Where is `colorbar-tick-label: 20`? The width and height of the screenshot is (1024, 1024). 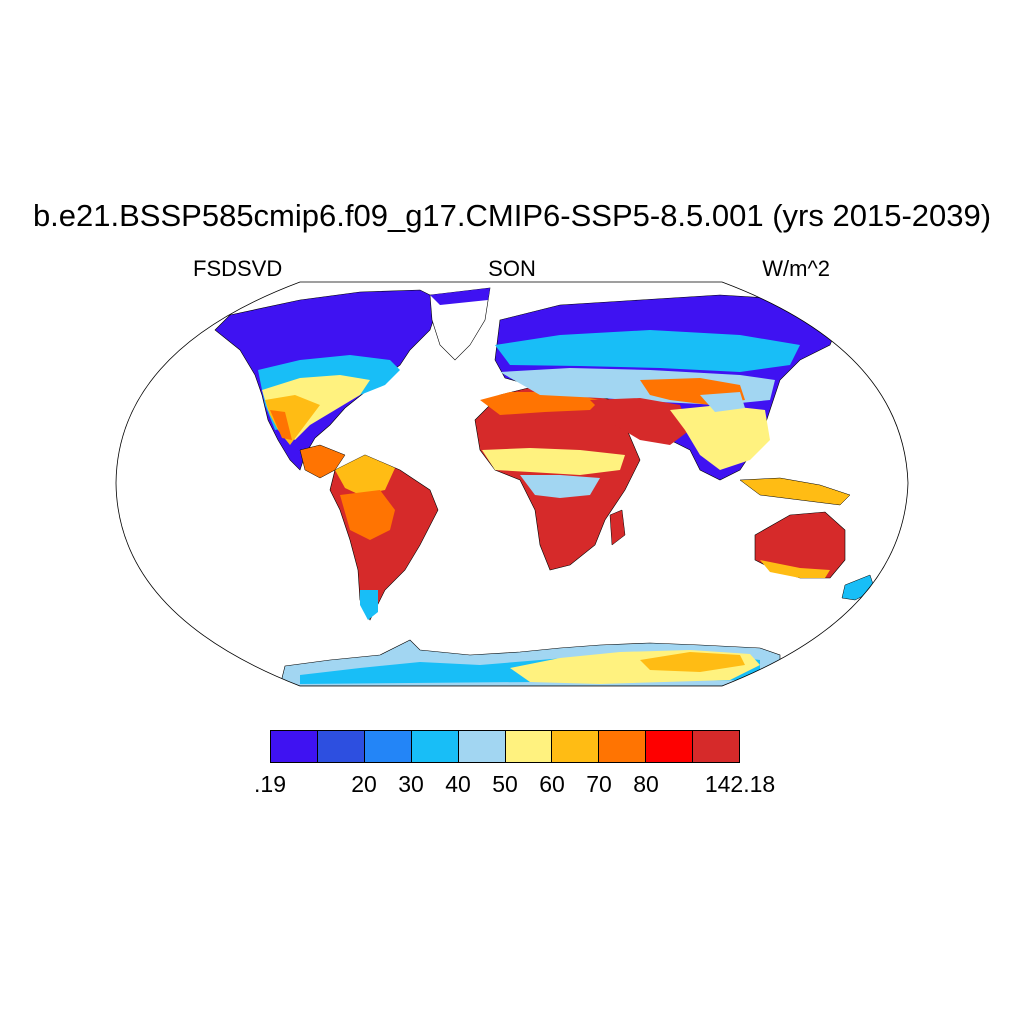 colorbar-tick-label: 20 is located at coordinates (364, 784).